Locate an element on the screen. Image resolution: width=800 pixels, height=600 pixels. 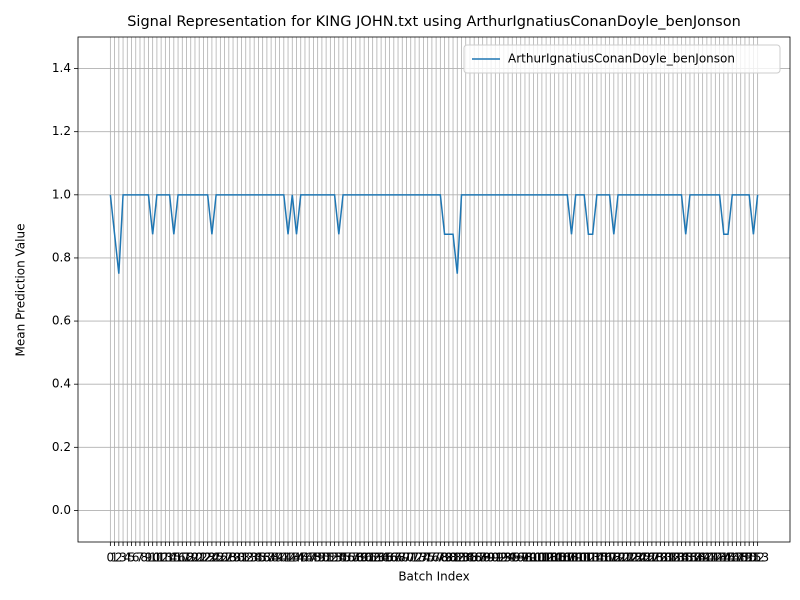
x-tick-label: 149 is located at coordinates (740, 558).